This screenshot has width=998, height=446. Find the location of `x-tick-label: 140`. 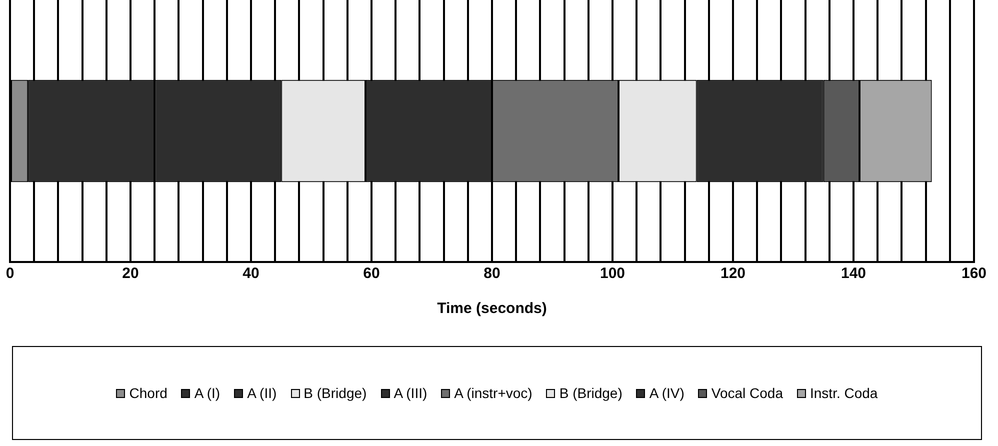

x-tick-label: 140 is located at coordinates (853, 273).